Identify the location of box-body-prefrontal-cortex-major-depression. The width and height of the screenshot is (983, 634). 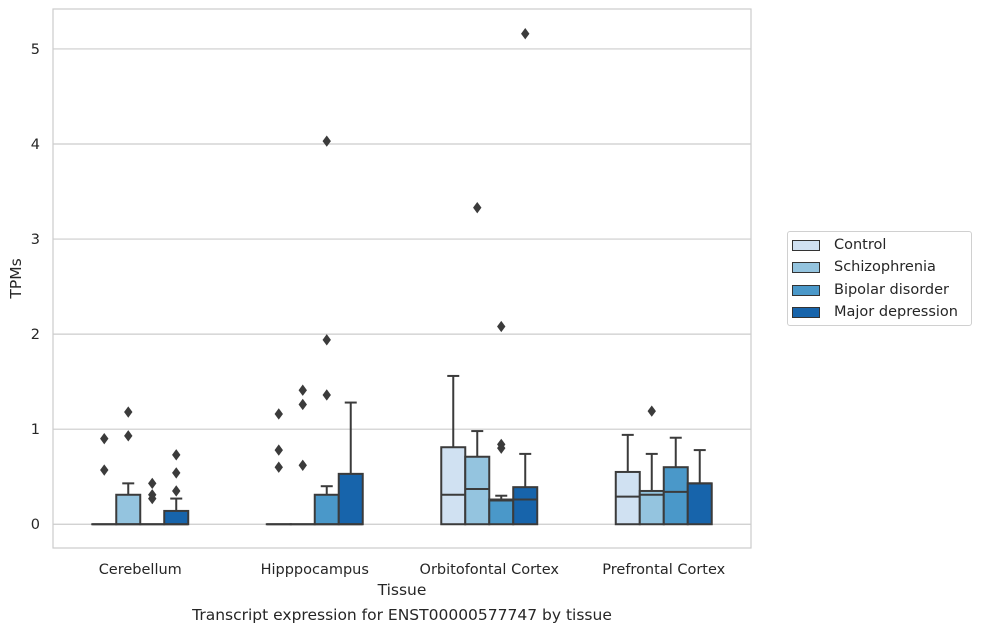
(699, 504).